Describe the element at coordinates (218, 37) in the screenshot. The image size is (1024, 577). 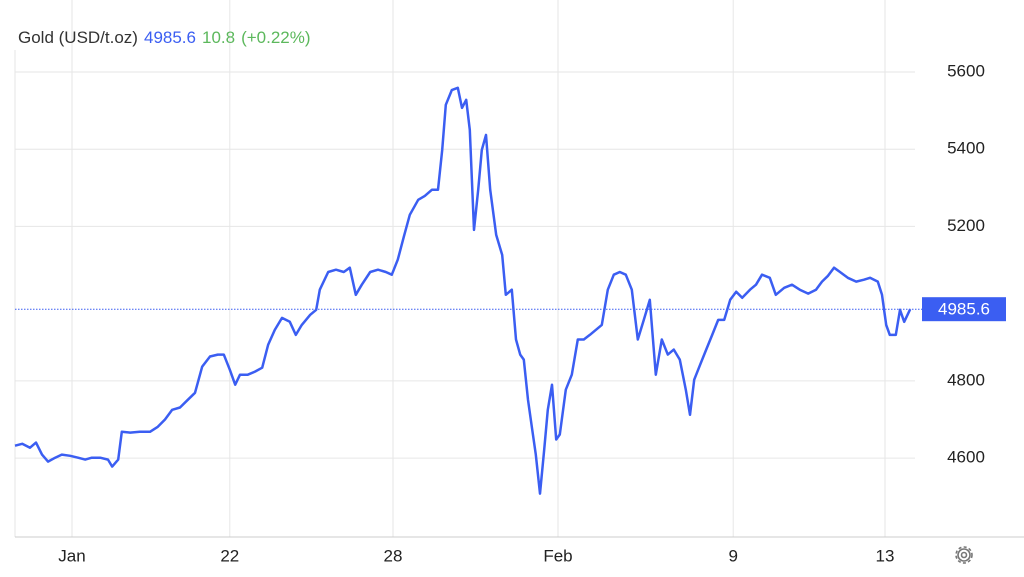
I see `change: 10.8` at that location.